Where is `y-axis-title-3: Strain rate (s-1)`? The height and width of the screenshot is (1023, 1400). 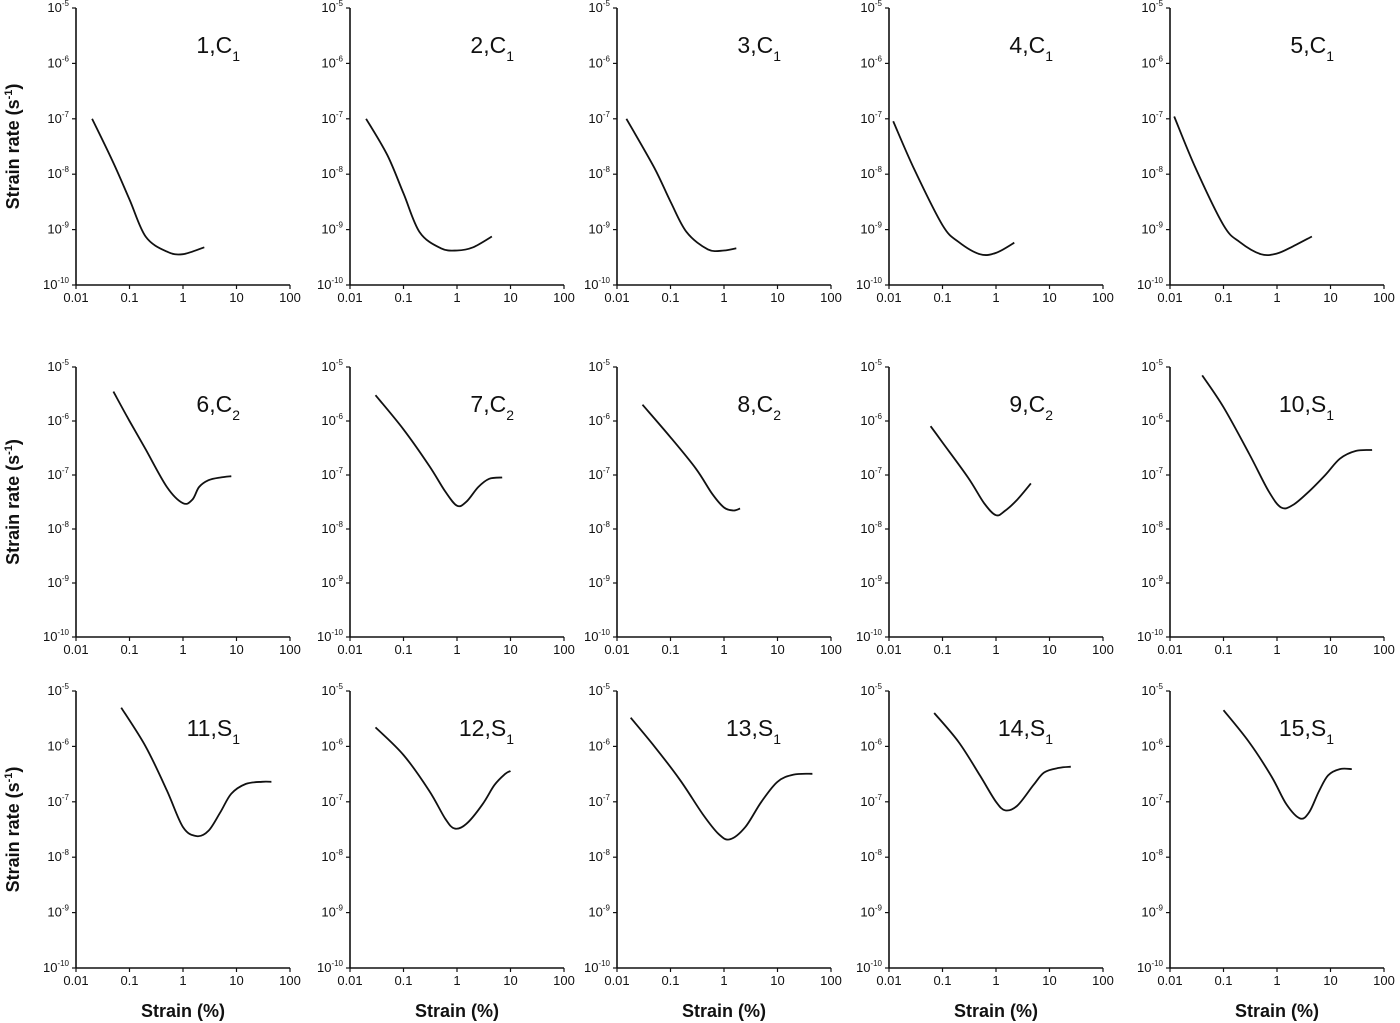 y-axis-title-3: Strain rate (s-1) is located at coordinates (13, 830).